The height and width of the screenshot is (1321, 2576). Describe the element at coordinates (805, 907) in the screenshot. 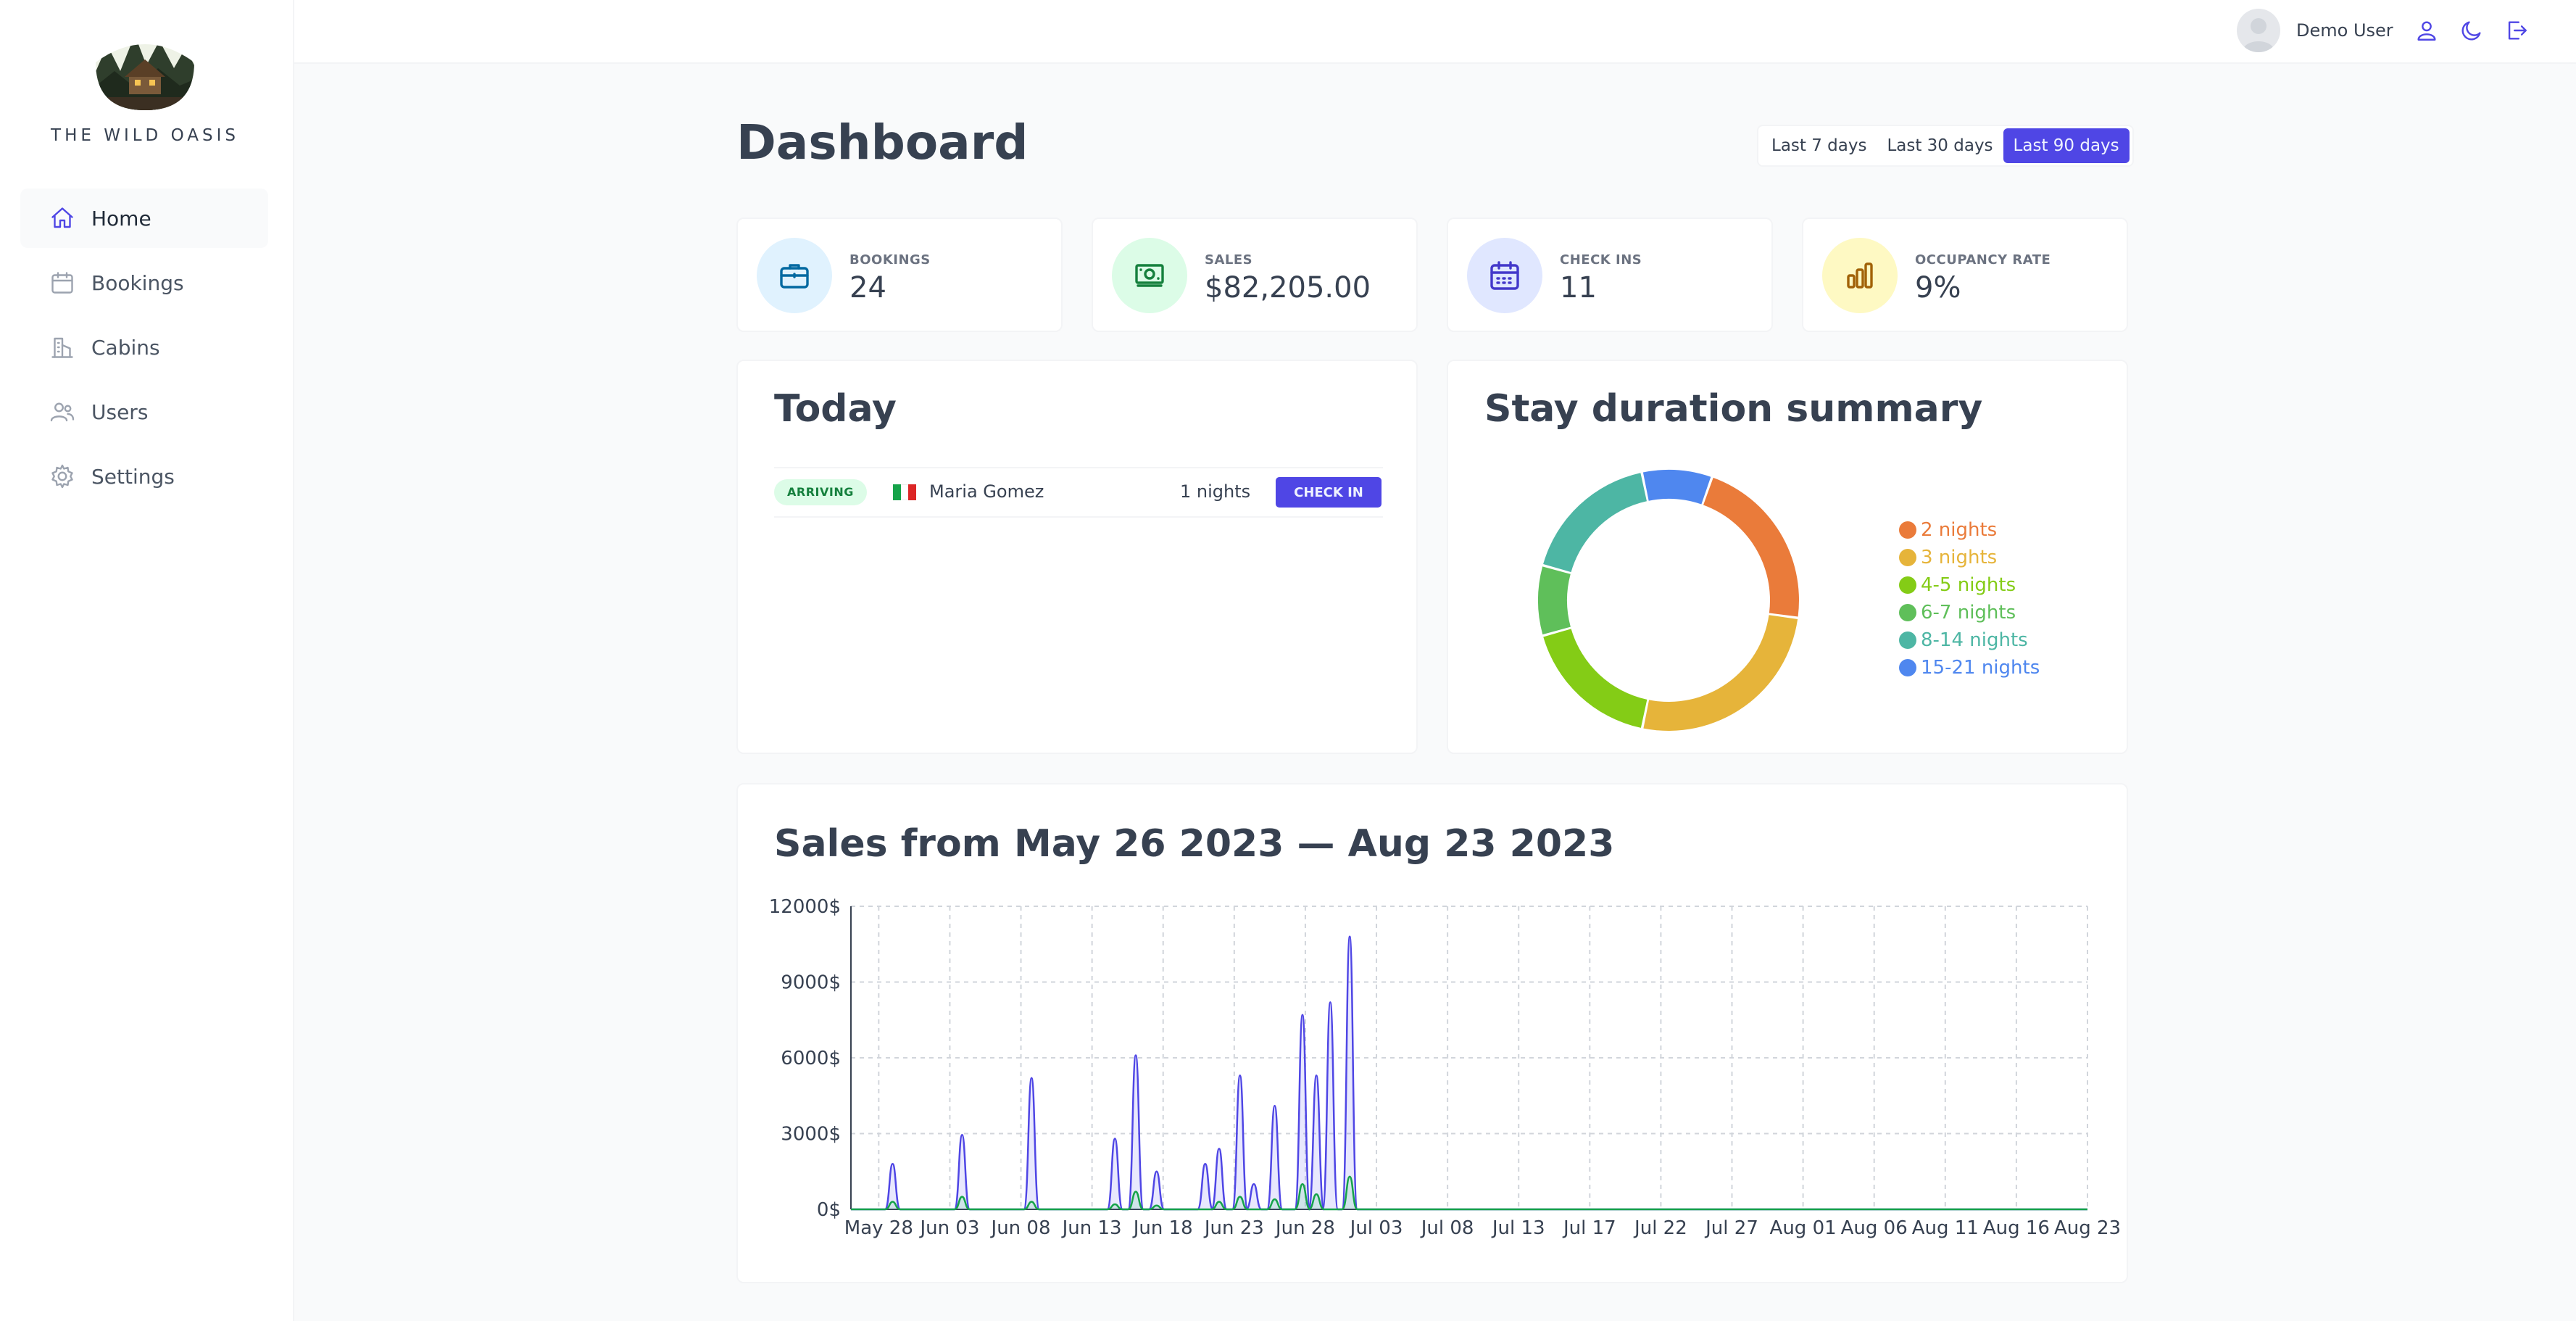

I see `y-tick-label: 12000$` at that location.